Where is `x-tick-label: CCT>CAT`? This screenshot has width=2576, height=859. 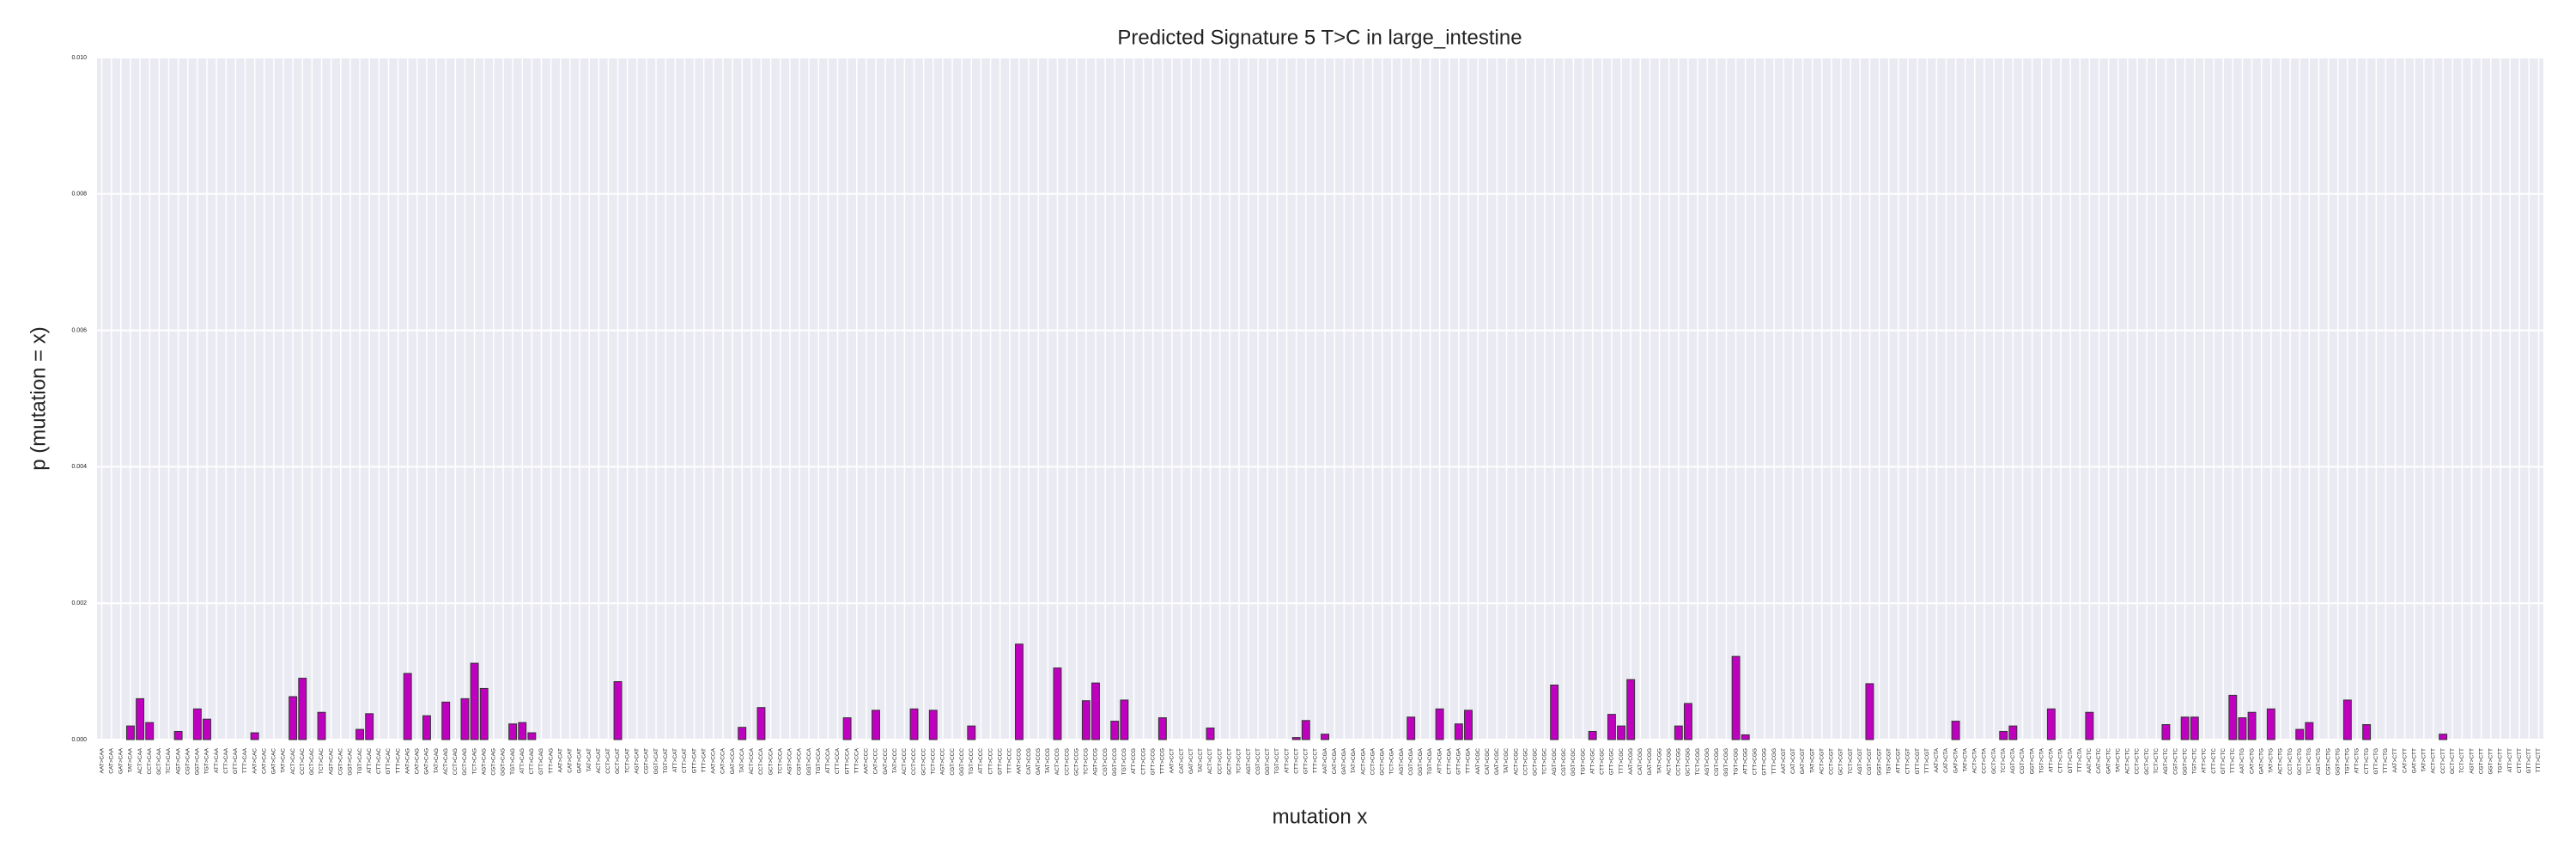
x-tick-label: CCT>CAT is located at coordinates (608, 761).